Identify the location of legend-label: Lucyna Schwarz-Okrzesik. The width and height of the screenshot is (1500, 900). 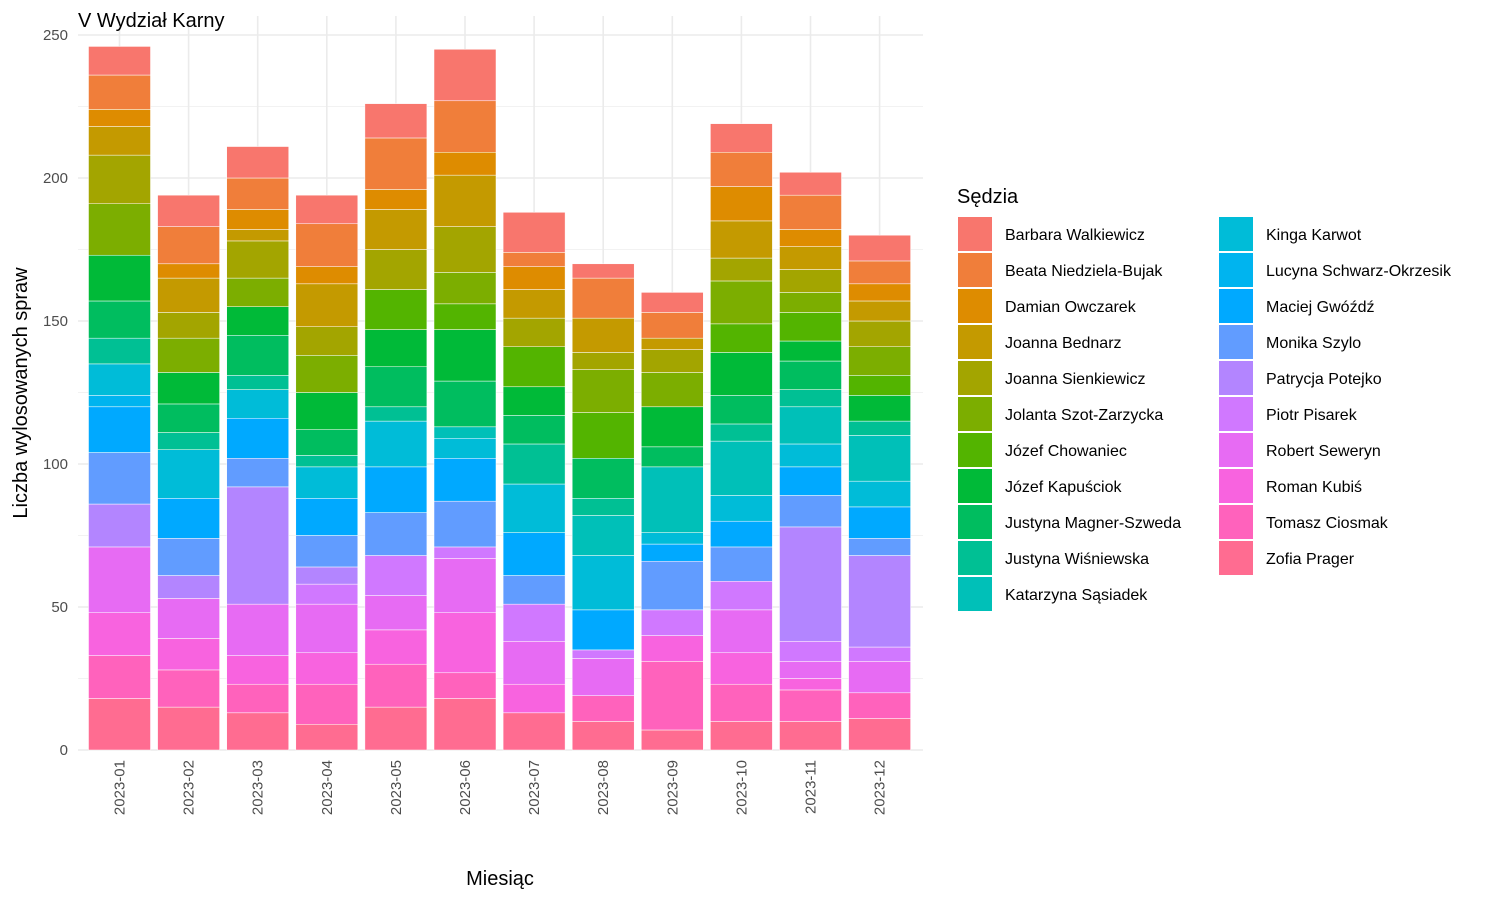
(1359, 271).